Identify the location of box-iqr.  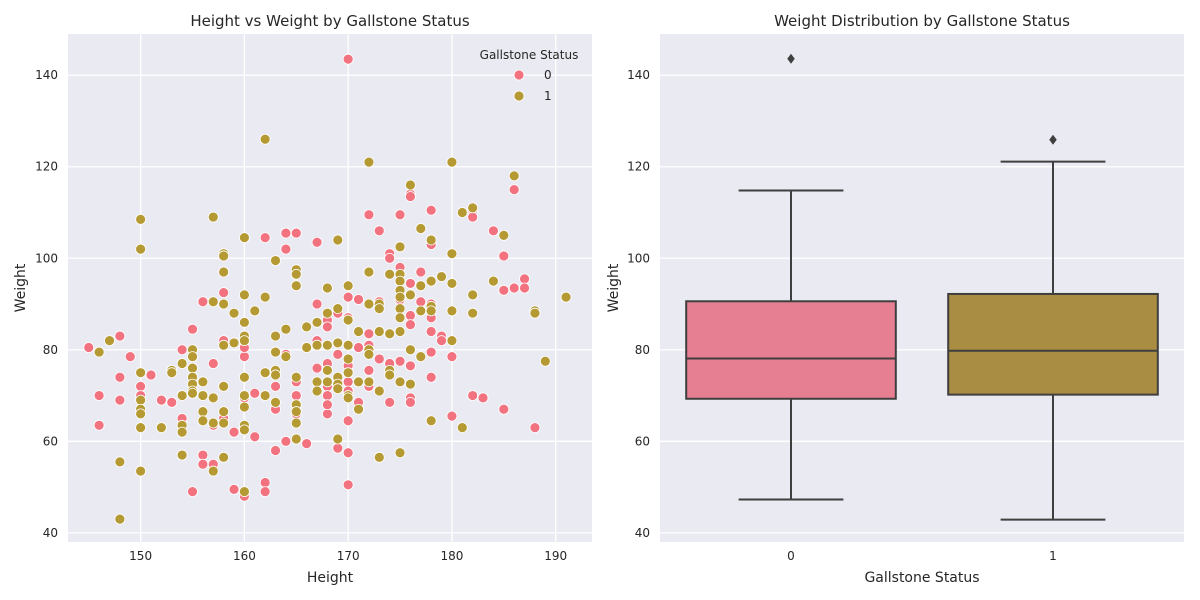
(791, 350).